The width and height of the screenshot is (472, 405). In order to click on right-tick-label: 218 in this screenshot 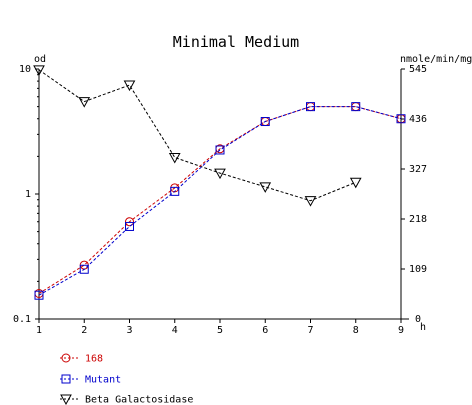, I will do `click(418, 219)`.